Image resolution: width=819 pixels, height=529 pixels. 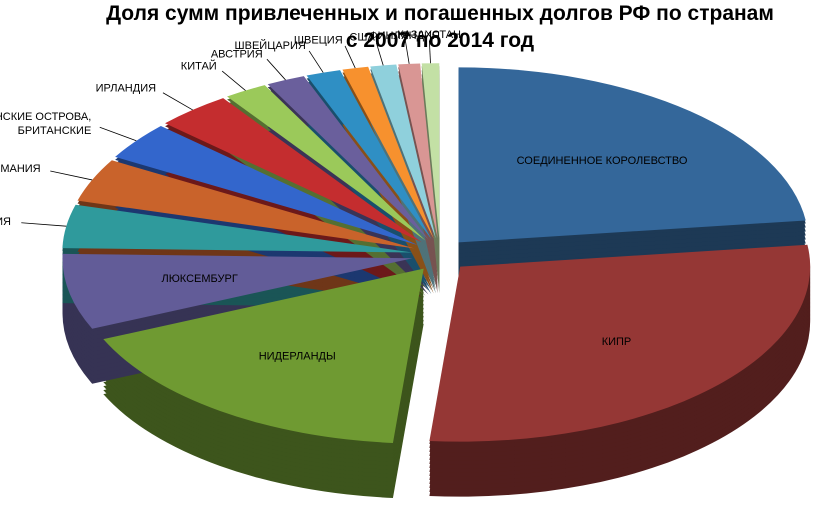 I want to click on slice-label: ВИРГИНСКИЕ ОСТРОВА,БРИТАНСКИЕ, so click(x=45, y=124).